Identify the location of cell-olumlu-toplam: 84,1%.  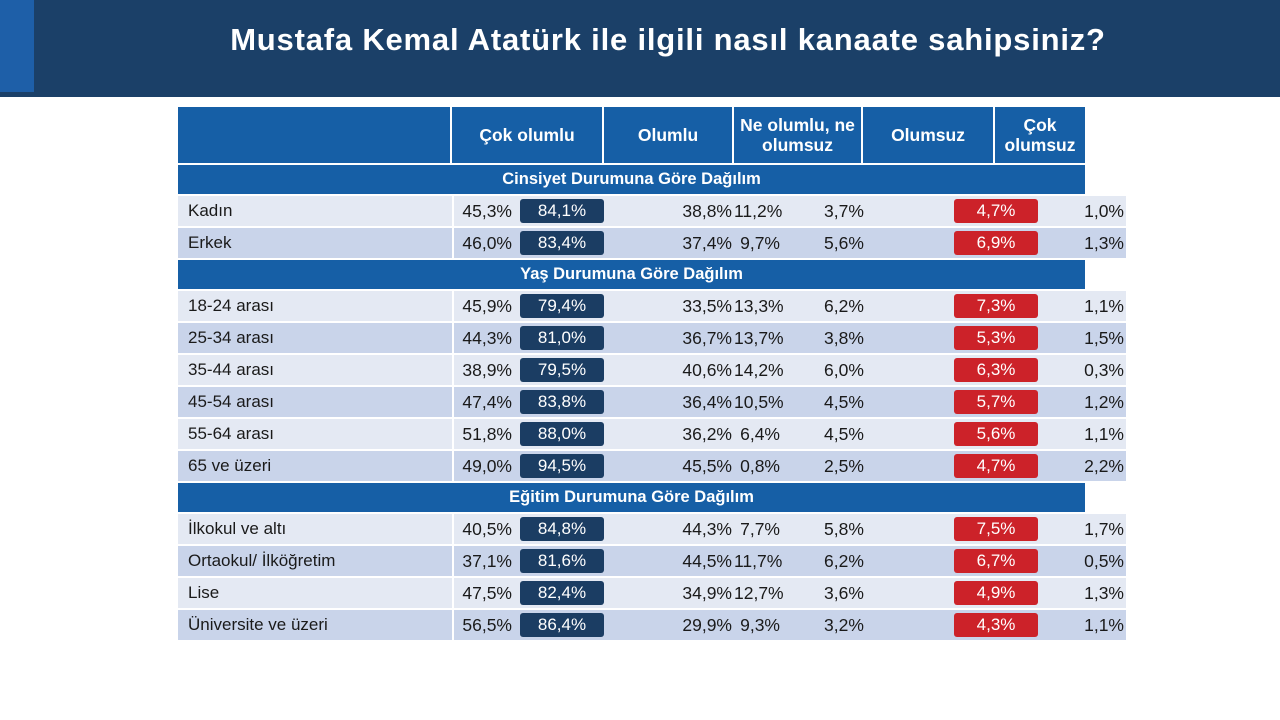
(559, 210).